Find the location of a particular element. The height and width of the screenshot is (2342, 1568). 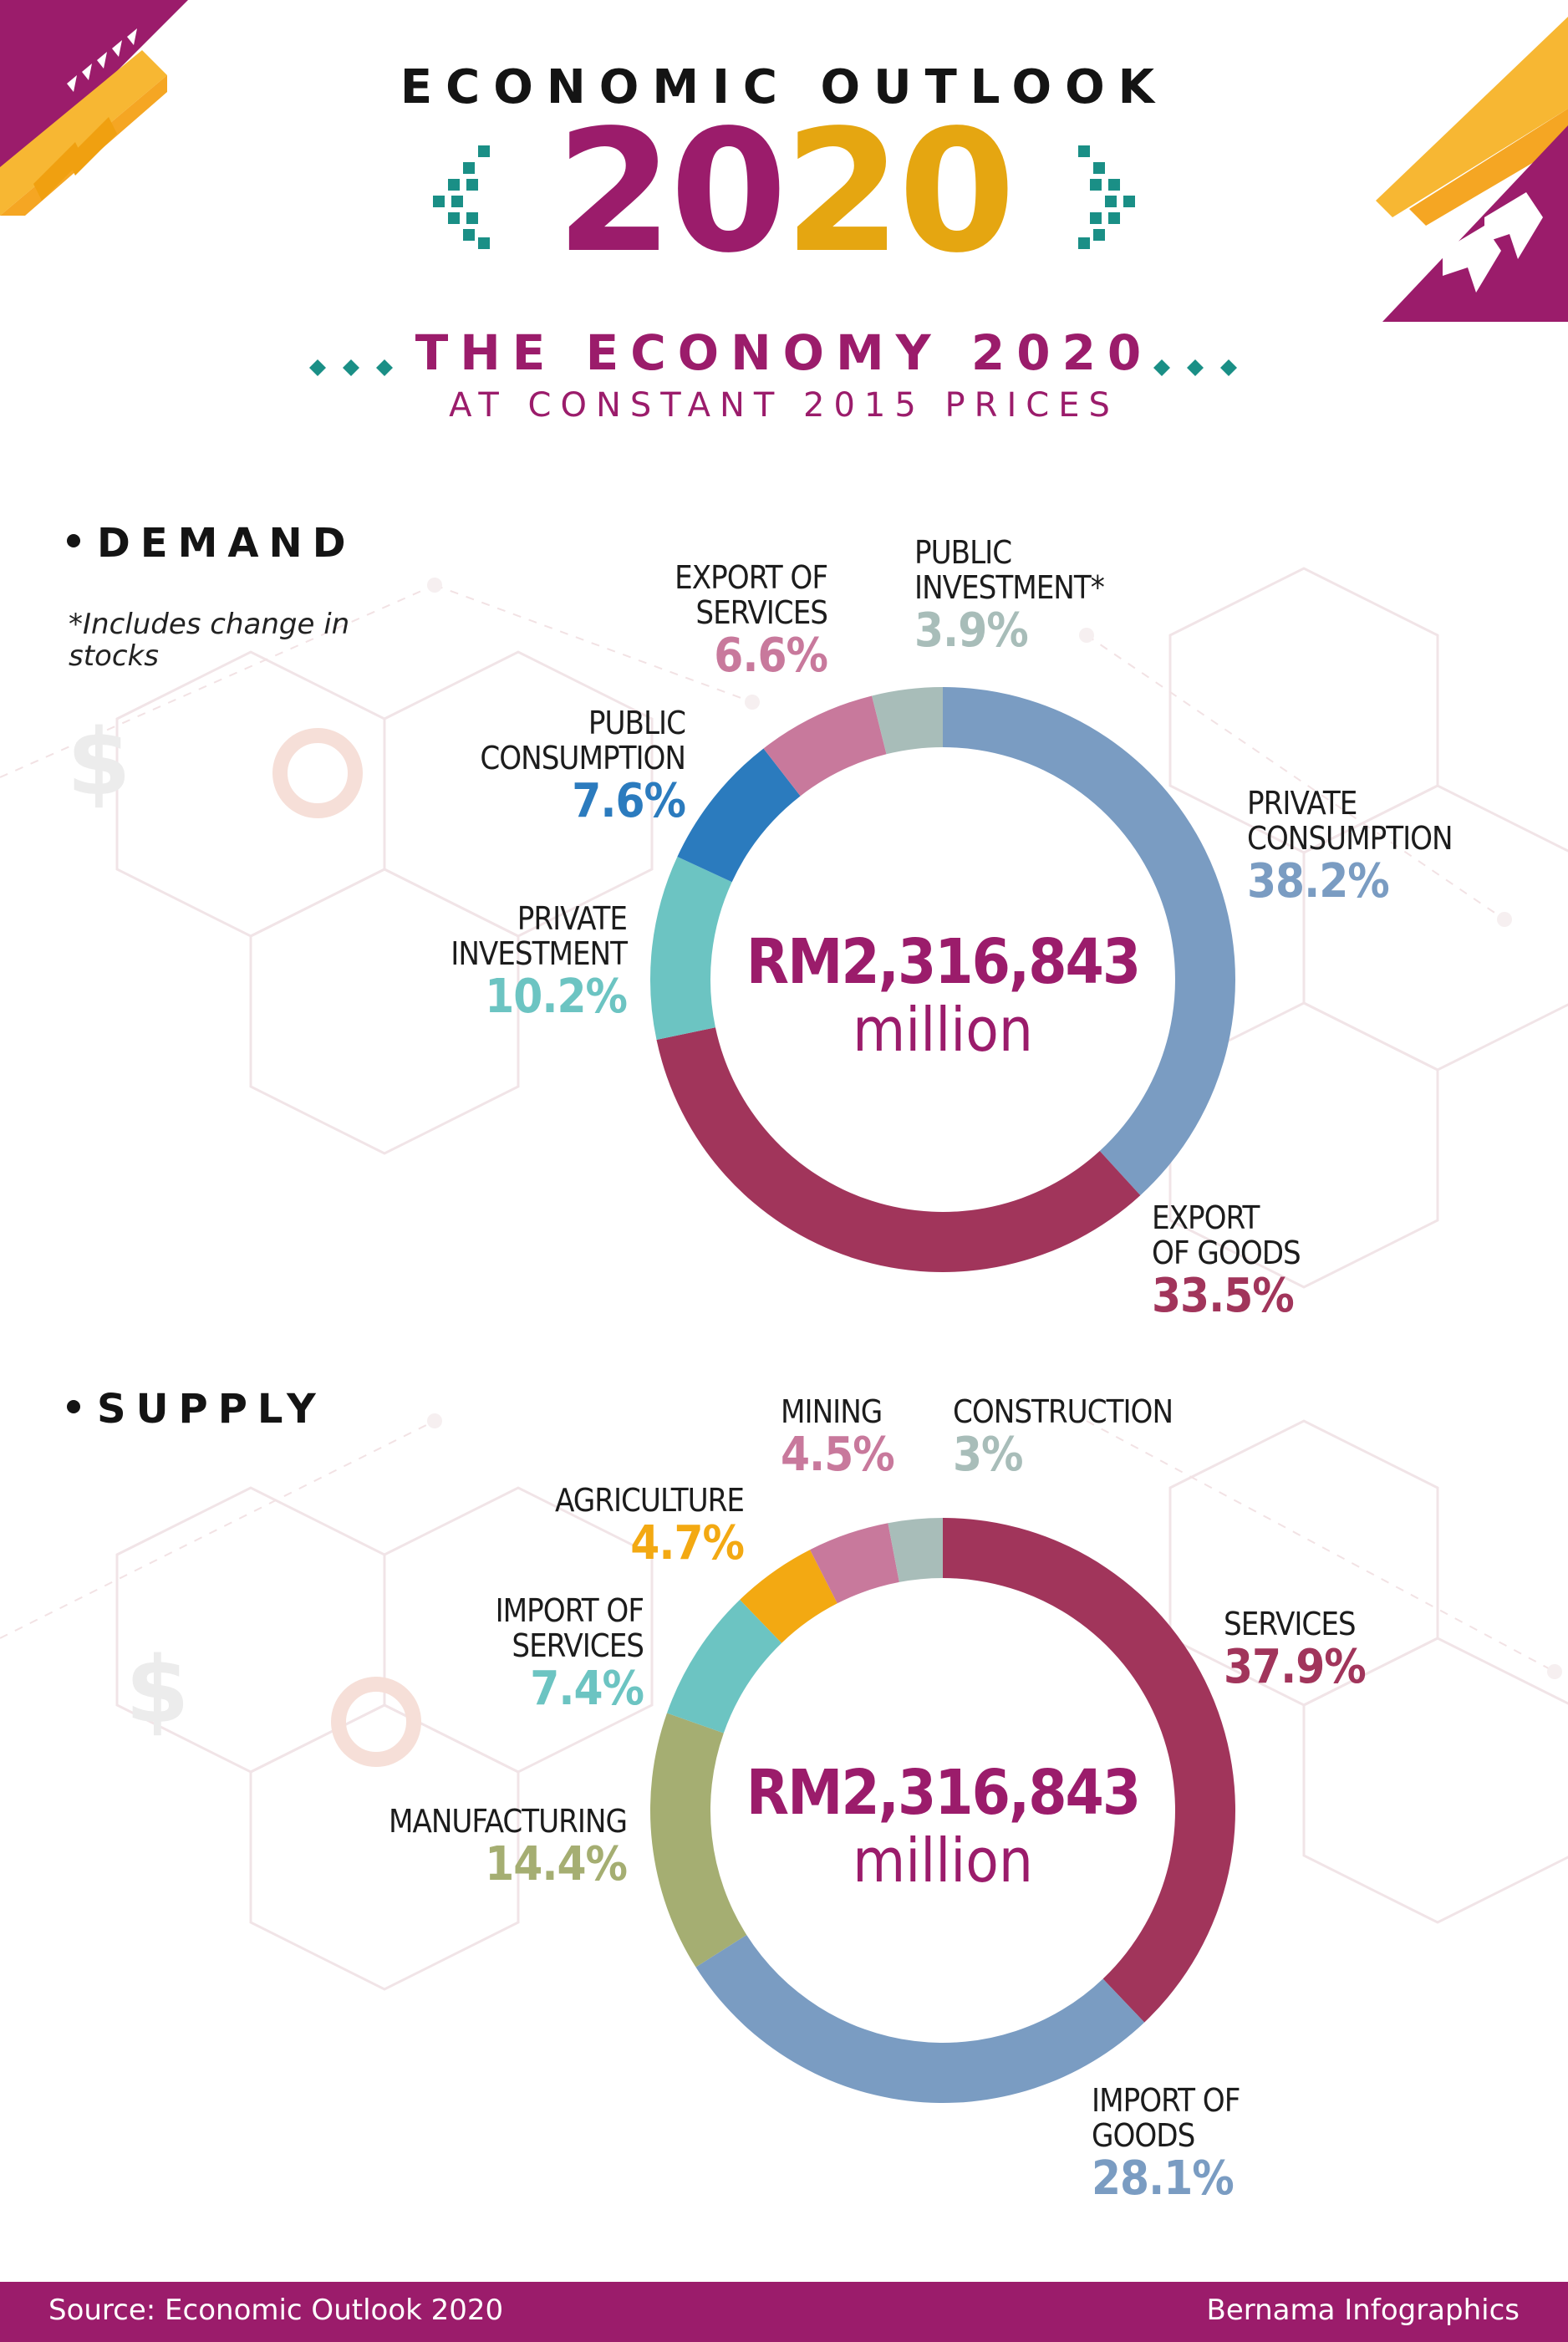

corner-decoration-top-right is located at coordinates (1472, 170).